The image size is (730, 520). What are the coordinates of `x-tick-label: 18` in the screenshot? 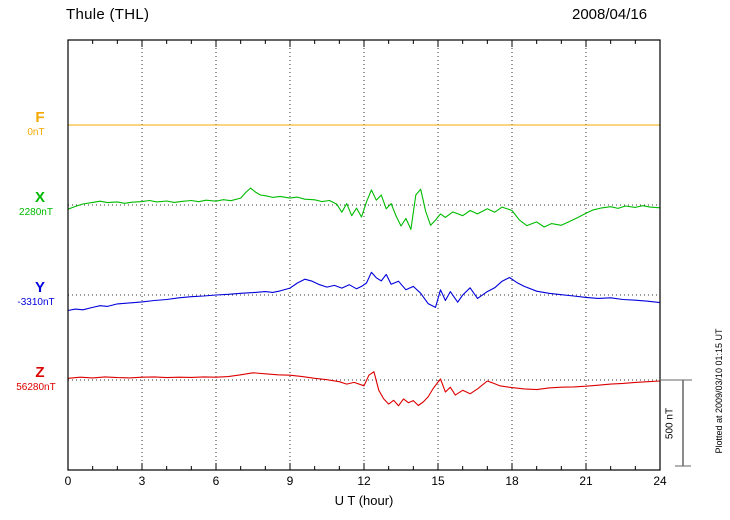 It's located at (512, 481).